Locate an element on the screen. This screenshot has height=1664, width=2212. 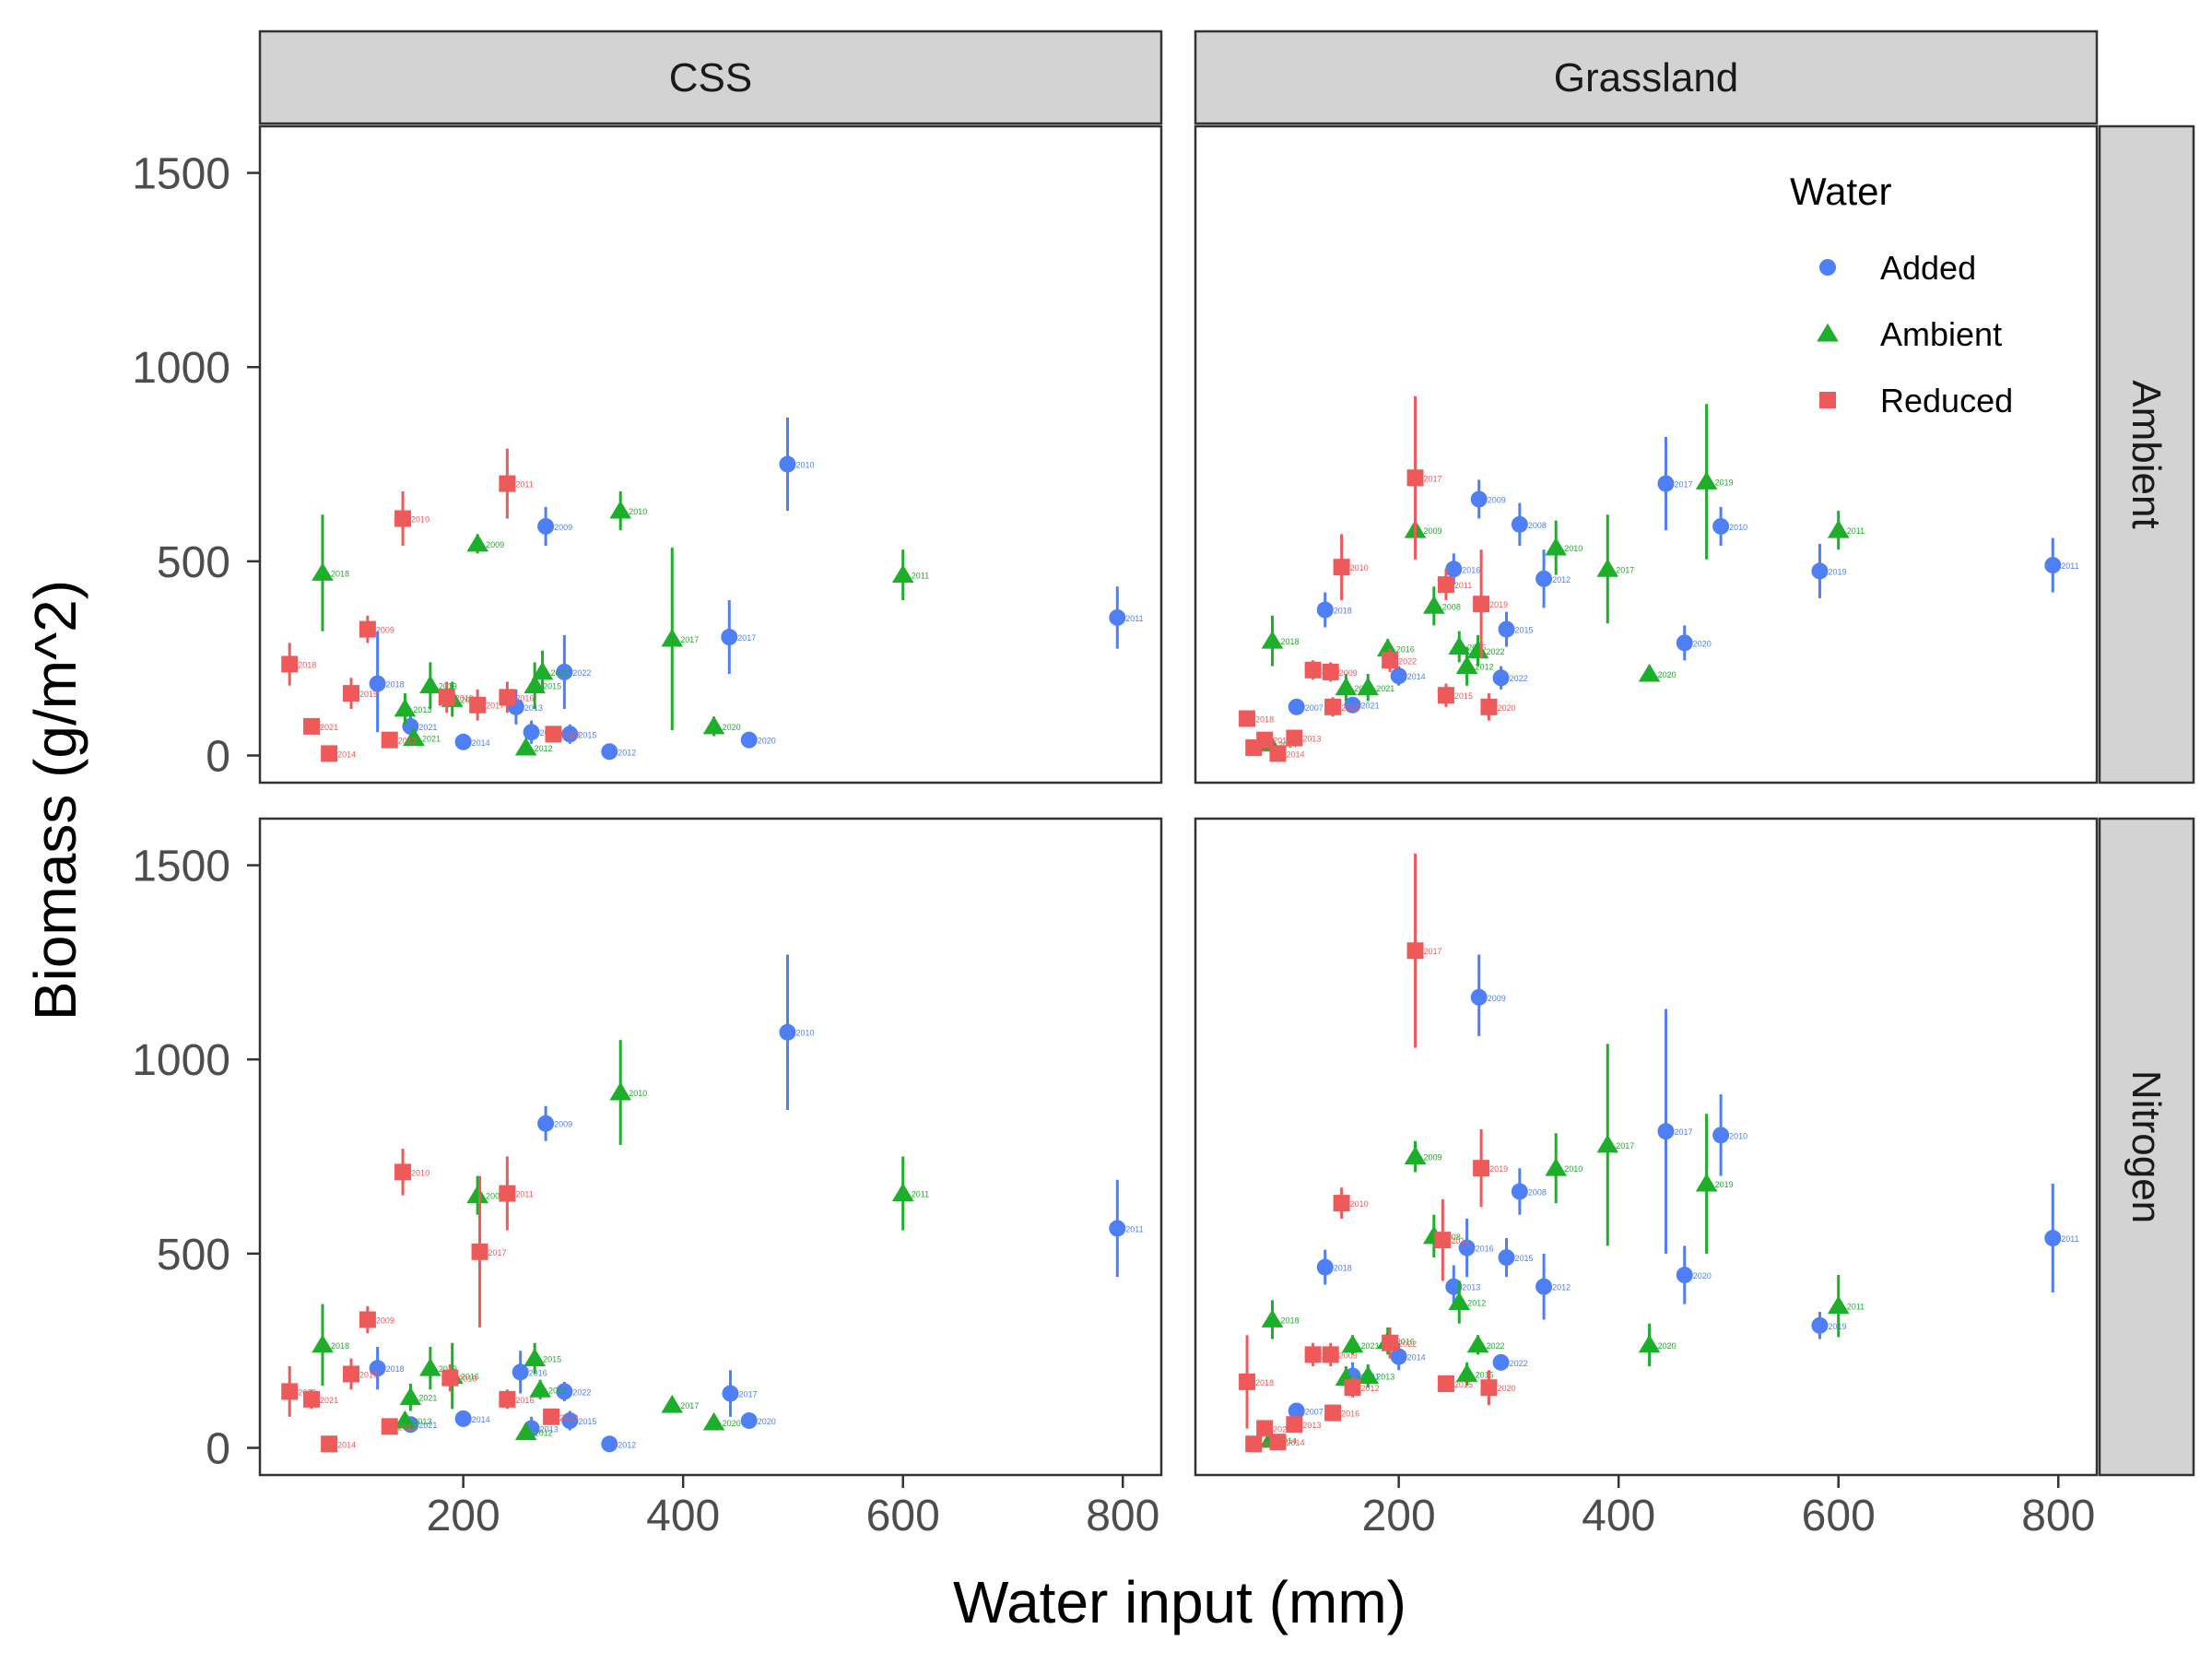
legend-label-ambient: Ambient is located at coordinates (1941, 334).